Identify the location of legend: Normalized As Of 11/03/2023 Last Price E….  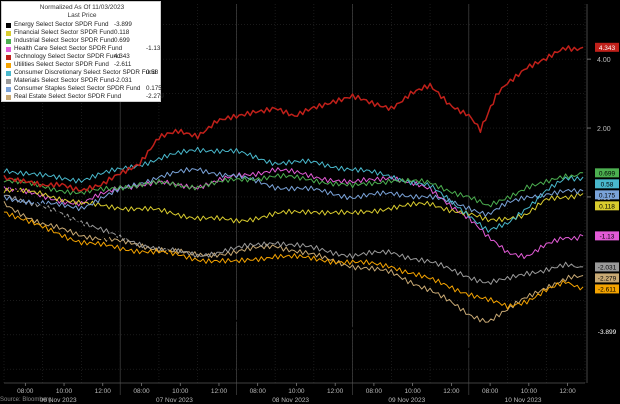
(82, 51).